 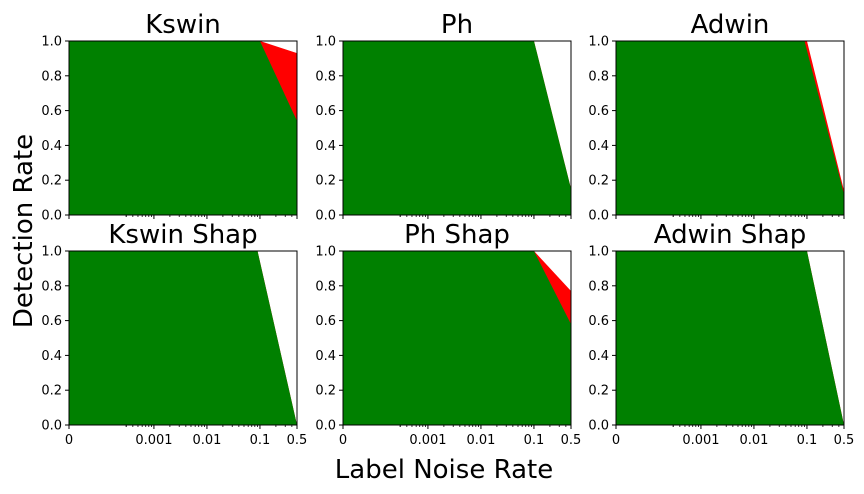 I want to click on panel-1: Kswin 0.0 0.2 0.4 0.6 0.8 1.0, so click(x=169, y=117).